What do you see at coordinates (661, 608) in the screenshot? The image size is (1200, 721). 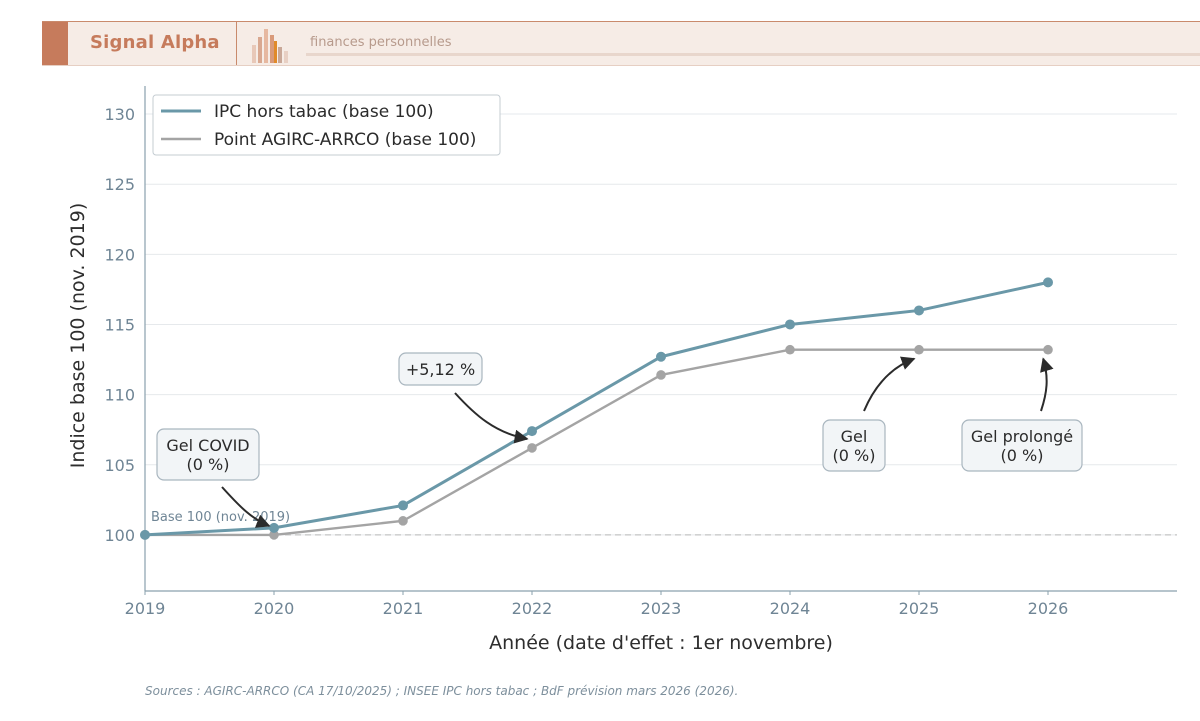 I see `x-tick-label: 2023` at bounding box center [661, 608].